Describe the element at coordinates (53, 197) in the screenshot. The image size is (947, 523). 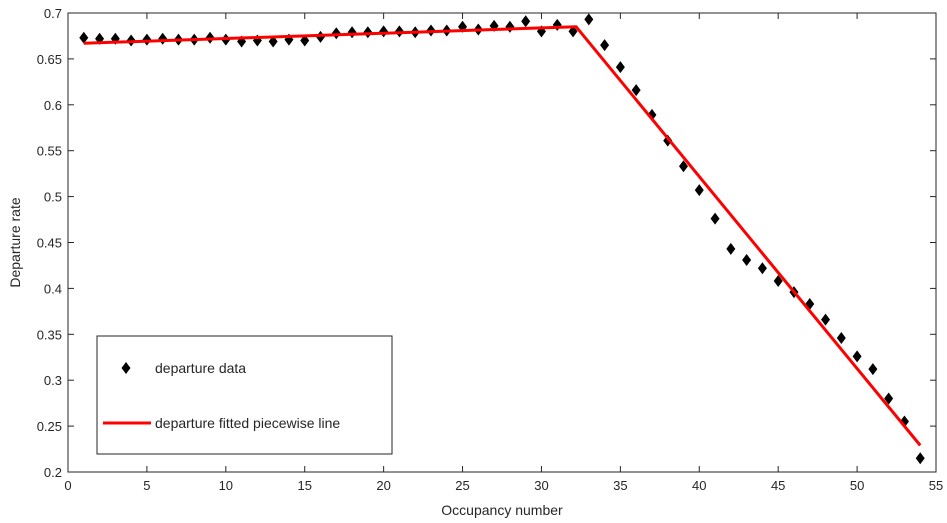
I see `y-tick-label: 0.5` at that location.